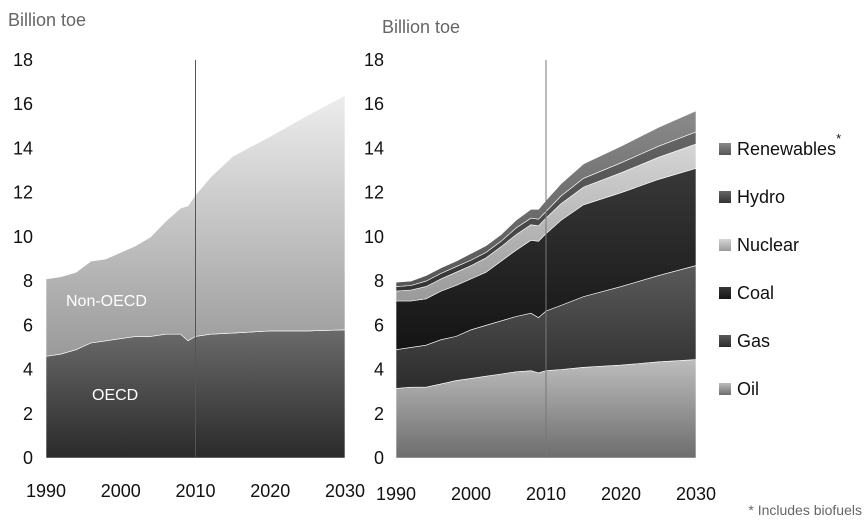  I want to click on legend: Renewables* Hydro Nuclear Coal Gas Oil, so click(780, 265).